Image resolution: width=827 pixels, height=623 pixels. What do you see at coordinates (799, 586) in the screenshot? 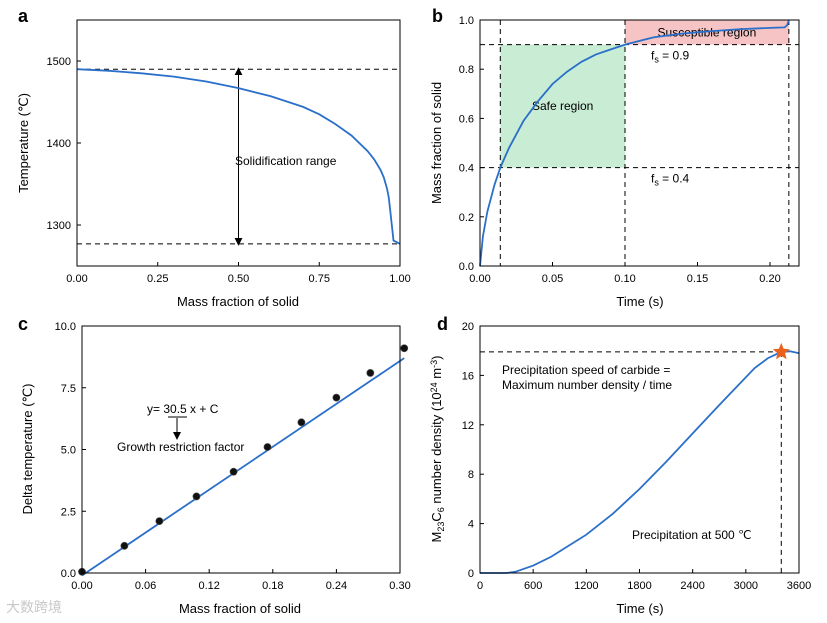
I see `panel-d-xtick-label: 3600` at bounding box center [799, 586].